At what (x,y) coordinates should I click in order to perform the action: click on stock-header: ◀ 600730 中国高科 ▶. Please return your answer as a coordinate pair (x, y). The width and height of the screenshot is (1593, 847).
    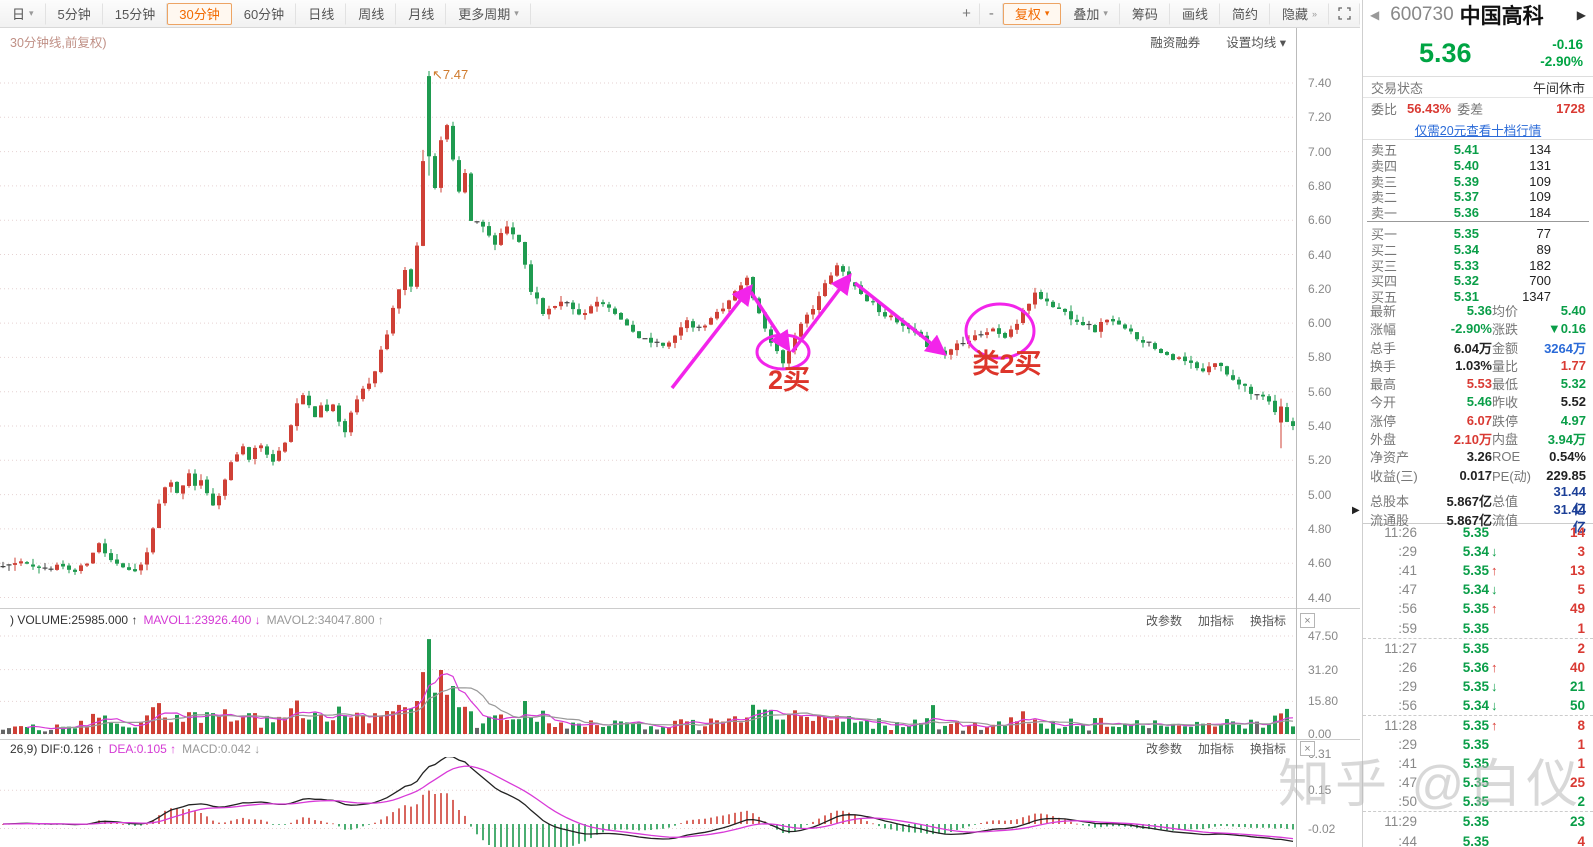
    Looking at the image, I should click on (1478, 15).